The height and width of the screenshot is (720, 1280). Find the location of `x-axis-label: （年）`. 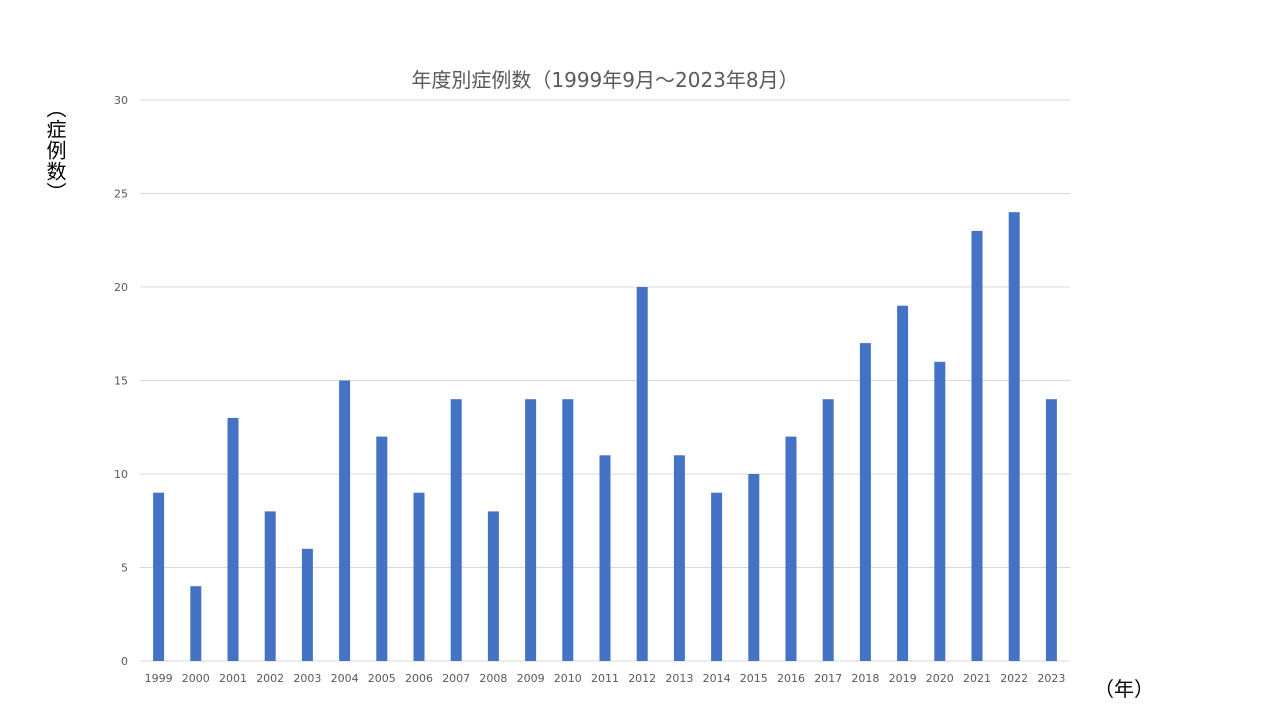

x-axis-label: （年） is located at coordinates (1124, 689).